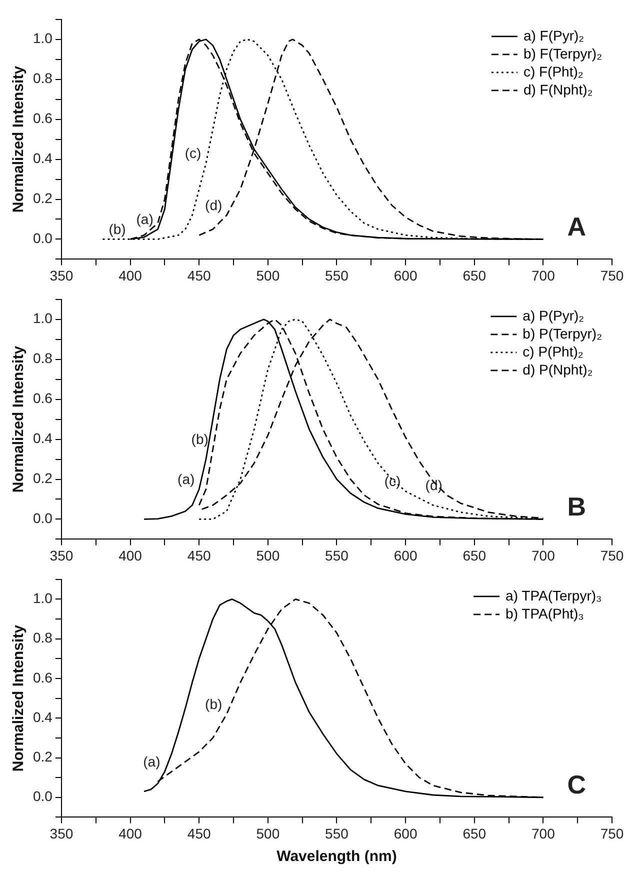 This screenshot has width=638, height=879. I want to click on annotation: A, so click(576, 226).